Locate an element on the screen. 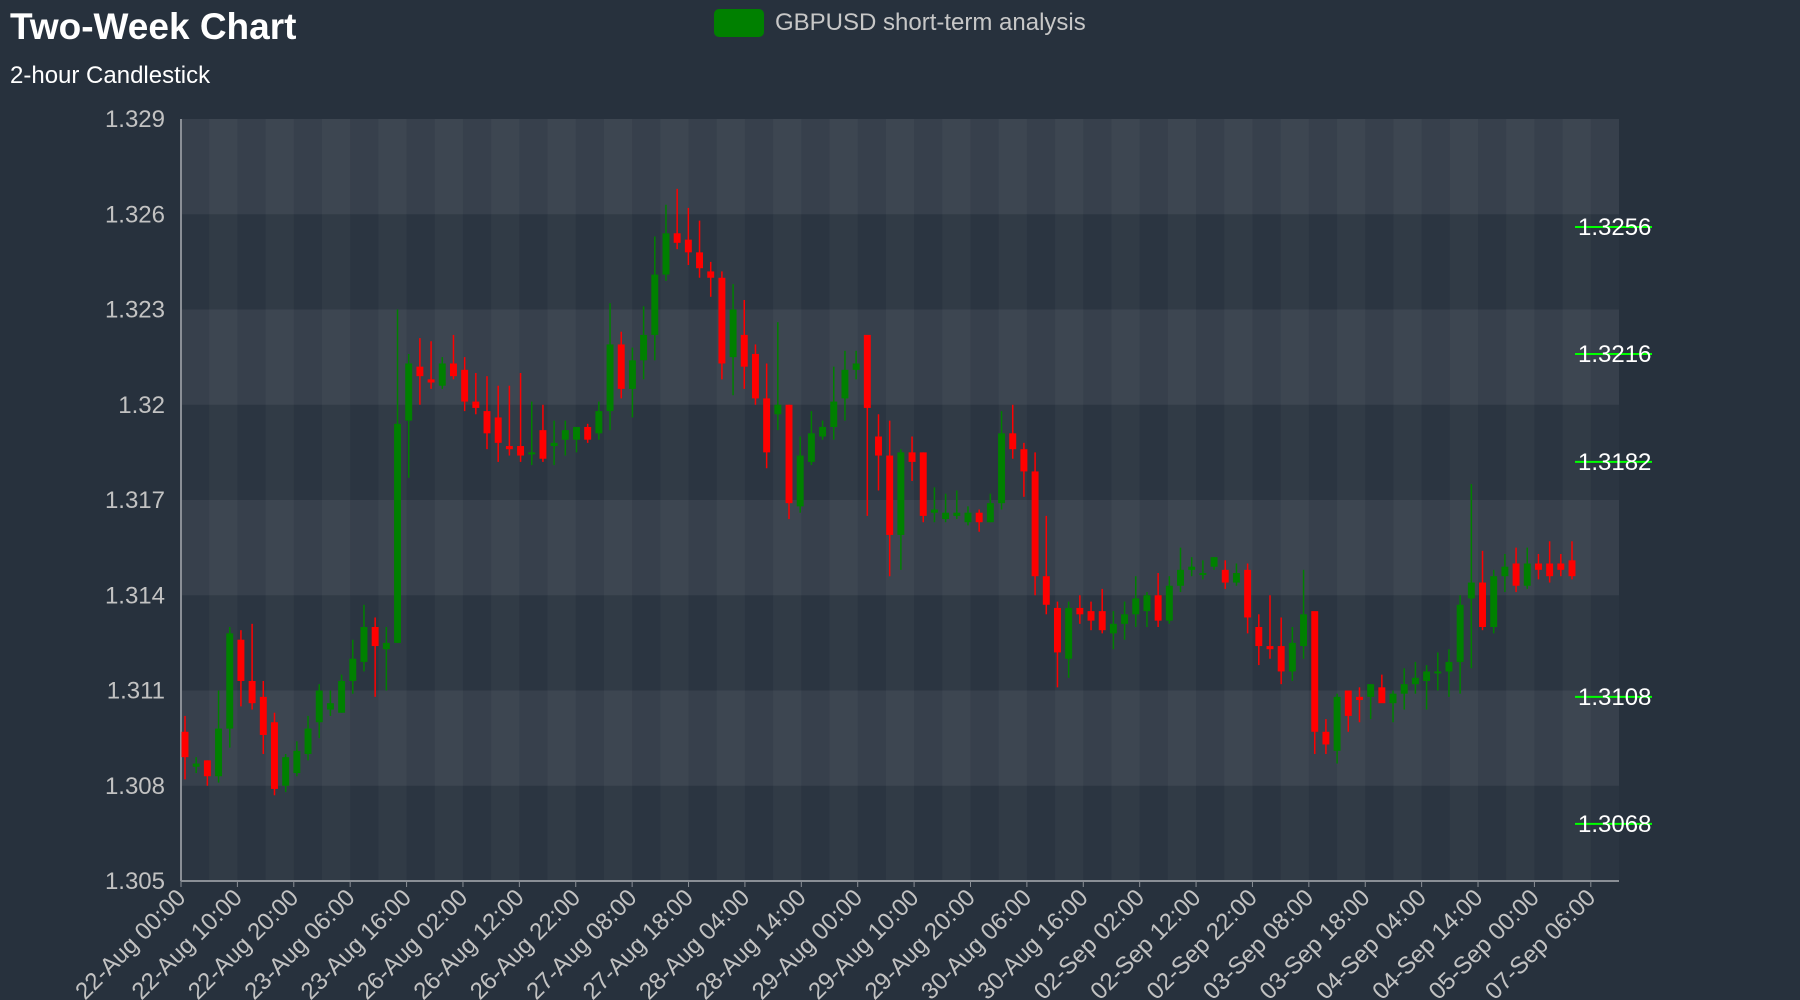 The height and width of the screenshot is (1000, 1800). y-tick-label: 1.317 is located at coordinates (135, 500).